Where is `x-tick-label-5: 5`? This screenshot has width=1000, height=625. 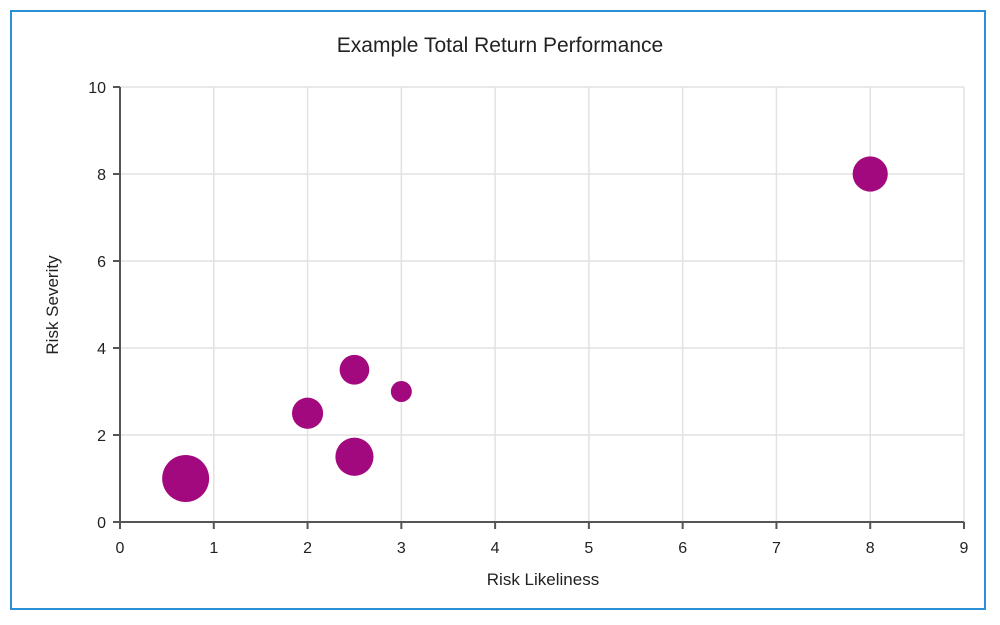
x-tick-label-5: 5 is located at coordinates (588, 548).